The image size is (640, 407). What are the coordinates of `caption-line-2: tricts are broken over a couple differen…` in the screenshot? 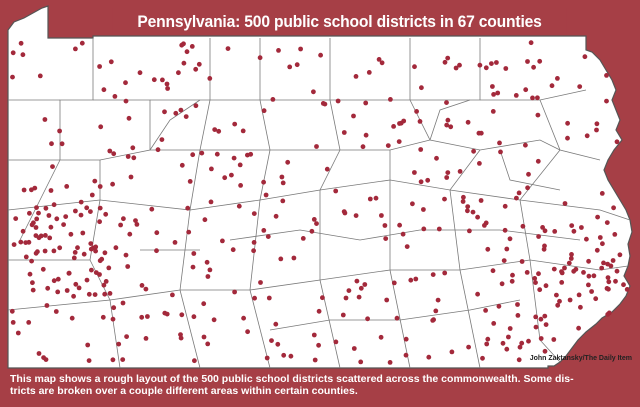 It's located at (184, 391).